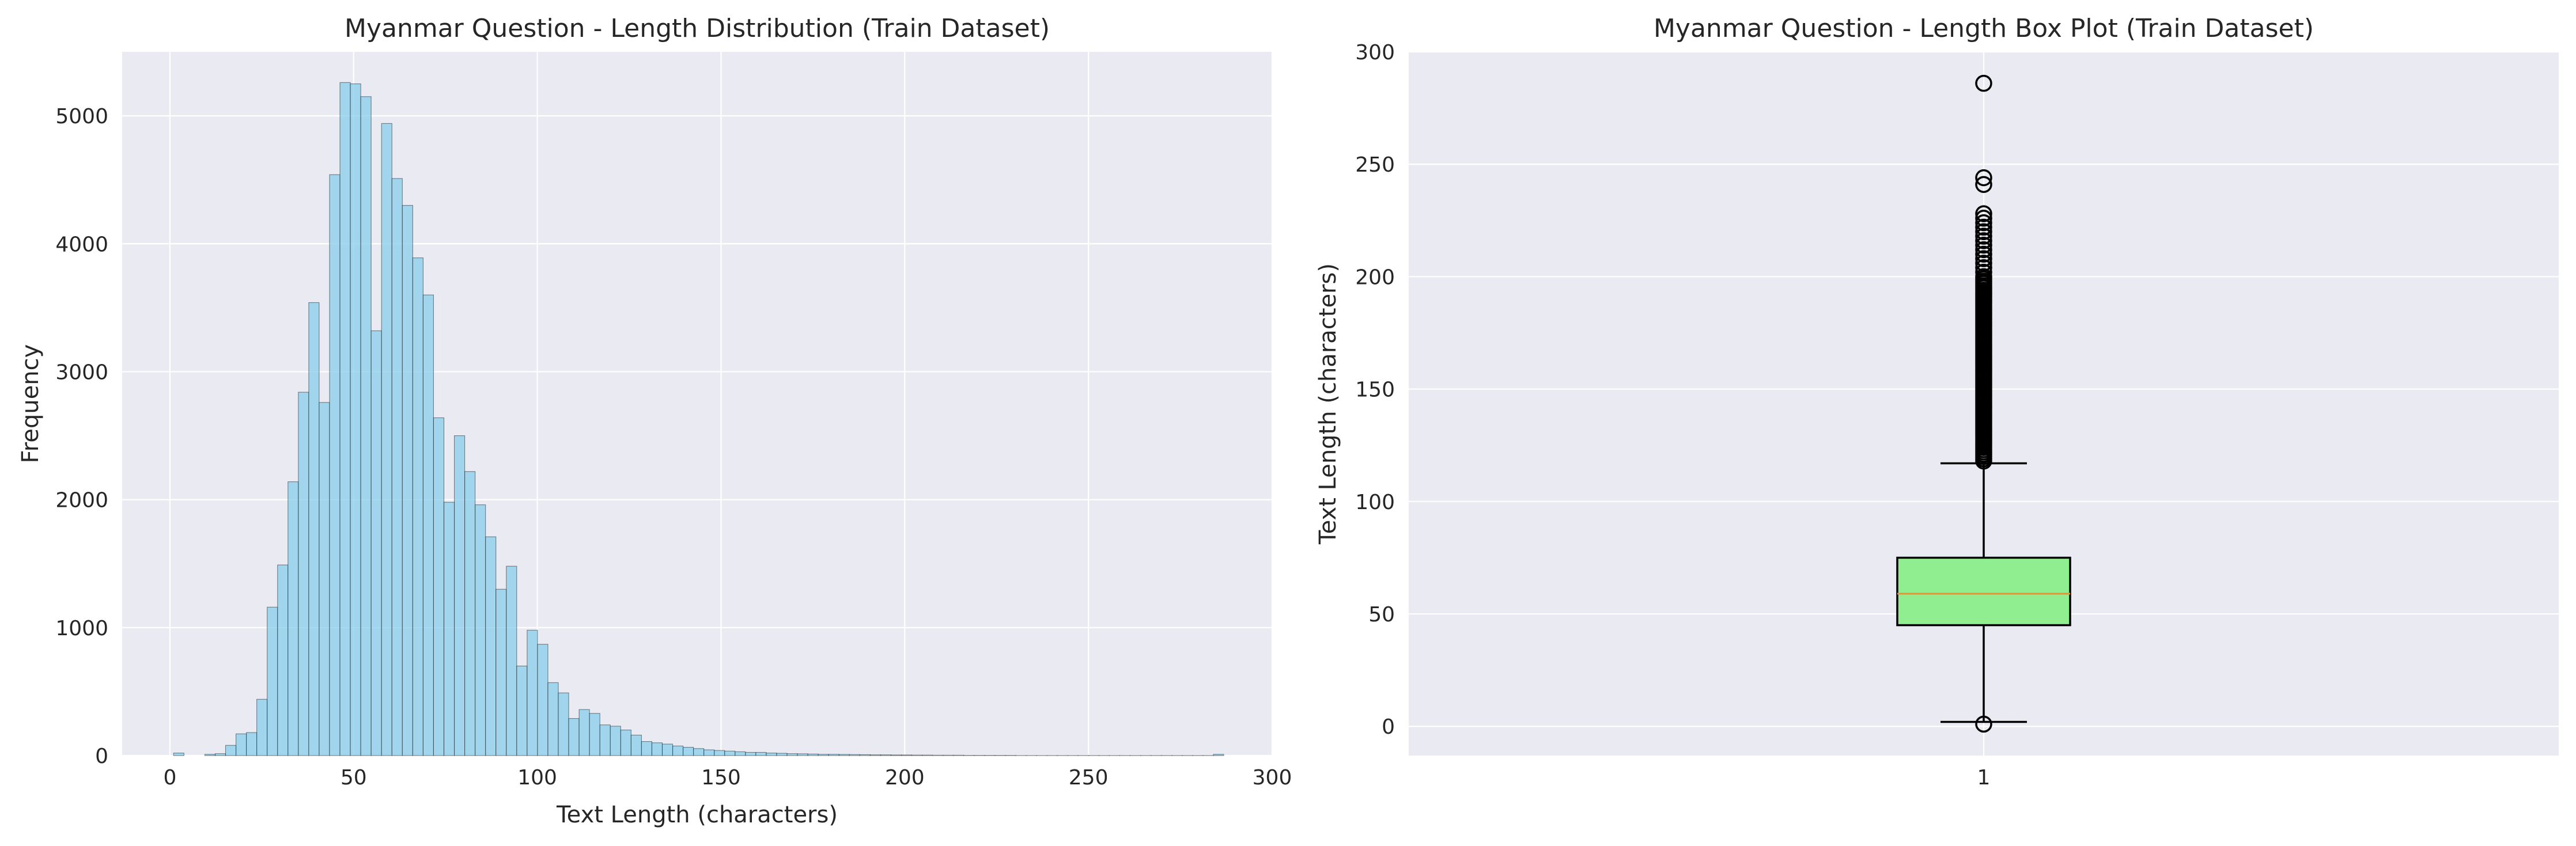 The height and width of the screenshot is (846, 2576). I want to click on y-tick-label: 5000, so click(81, 116).